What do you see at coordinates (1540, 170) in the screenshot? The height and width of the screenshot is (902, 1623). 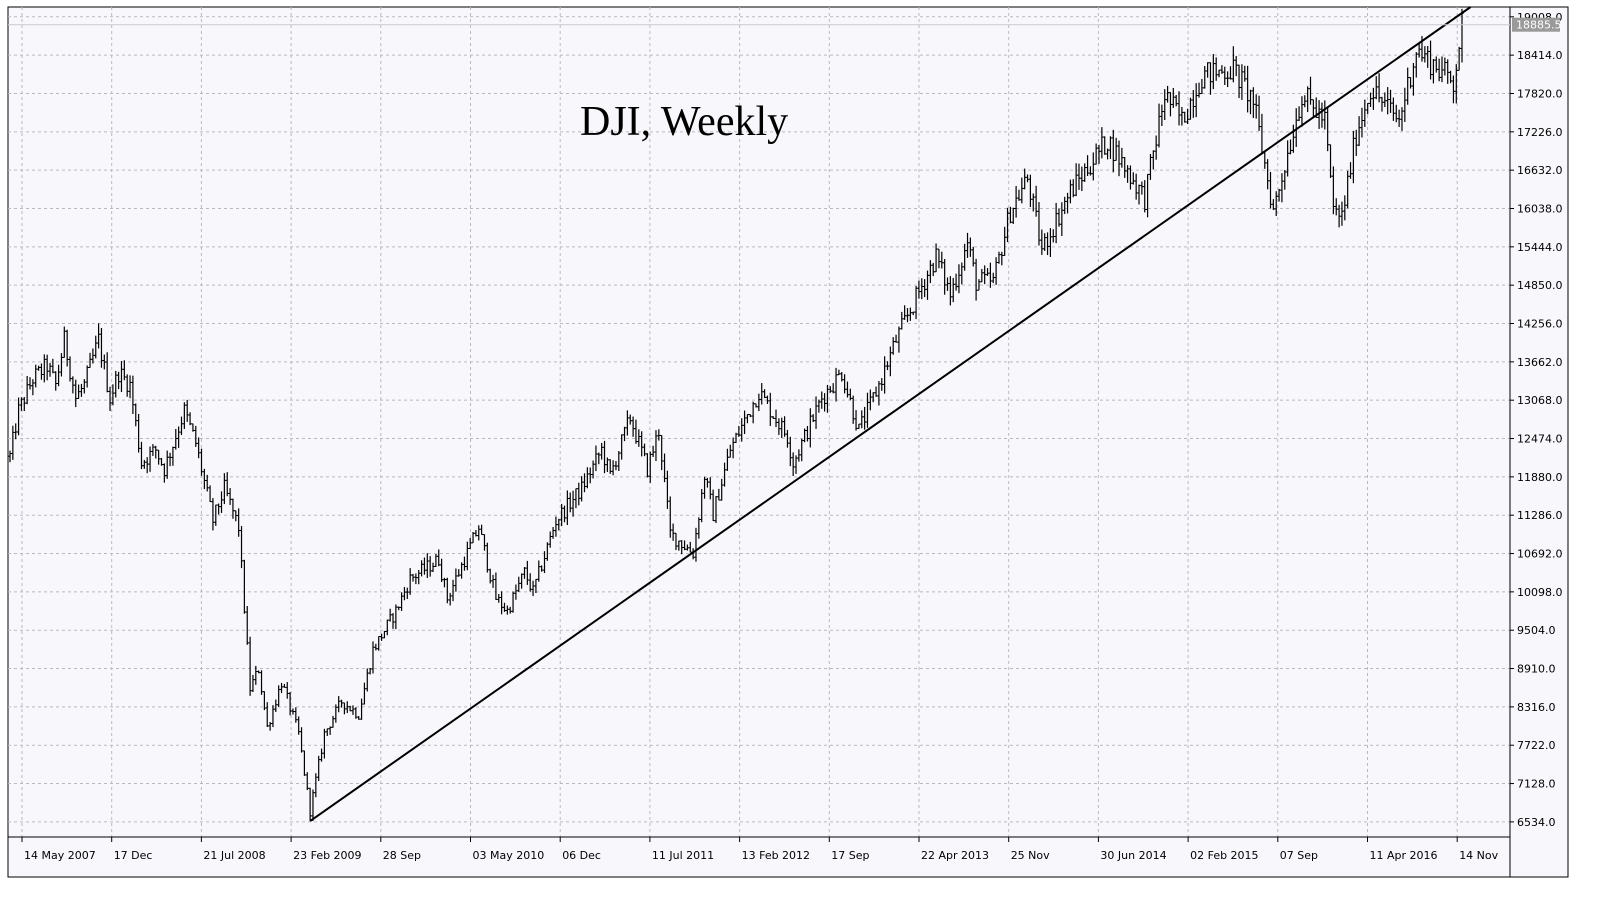 I see `y-tick-label: 16632.0` at bounding box center [1540, 170].